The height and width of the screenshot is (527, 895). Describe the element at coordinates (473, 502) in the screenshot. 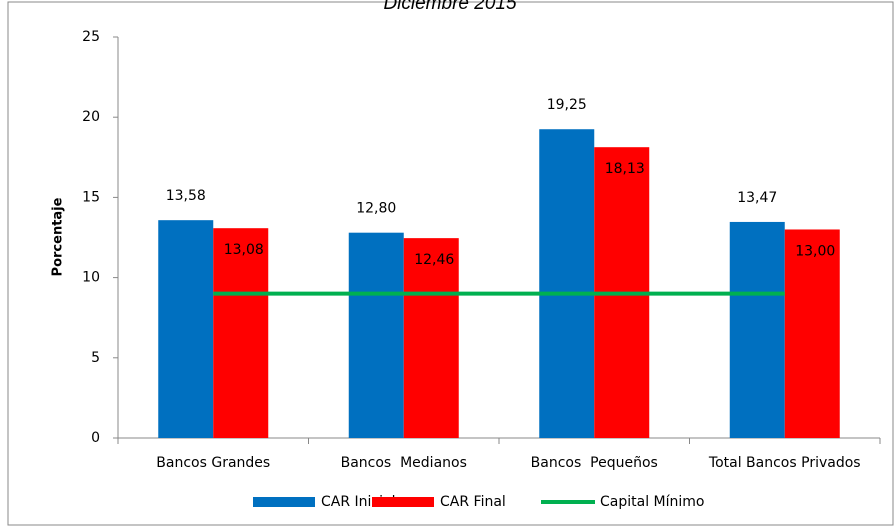

I see `legend-label: CAR Final` at that location.